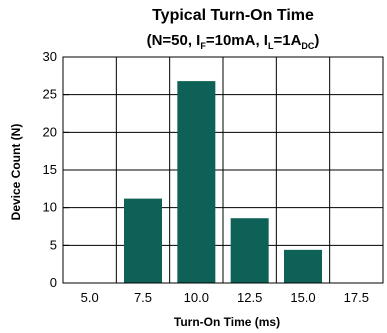 Image resolution: width=387 pixels, height=333 pixels. I want to click on x-axis-label: Turn-On Time (ms), so click(227, 322).